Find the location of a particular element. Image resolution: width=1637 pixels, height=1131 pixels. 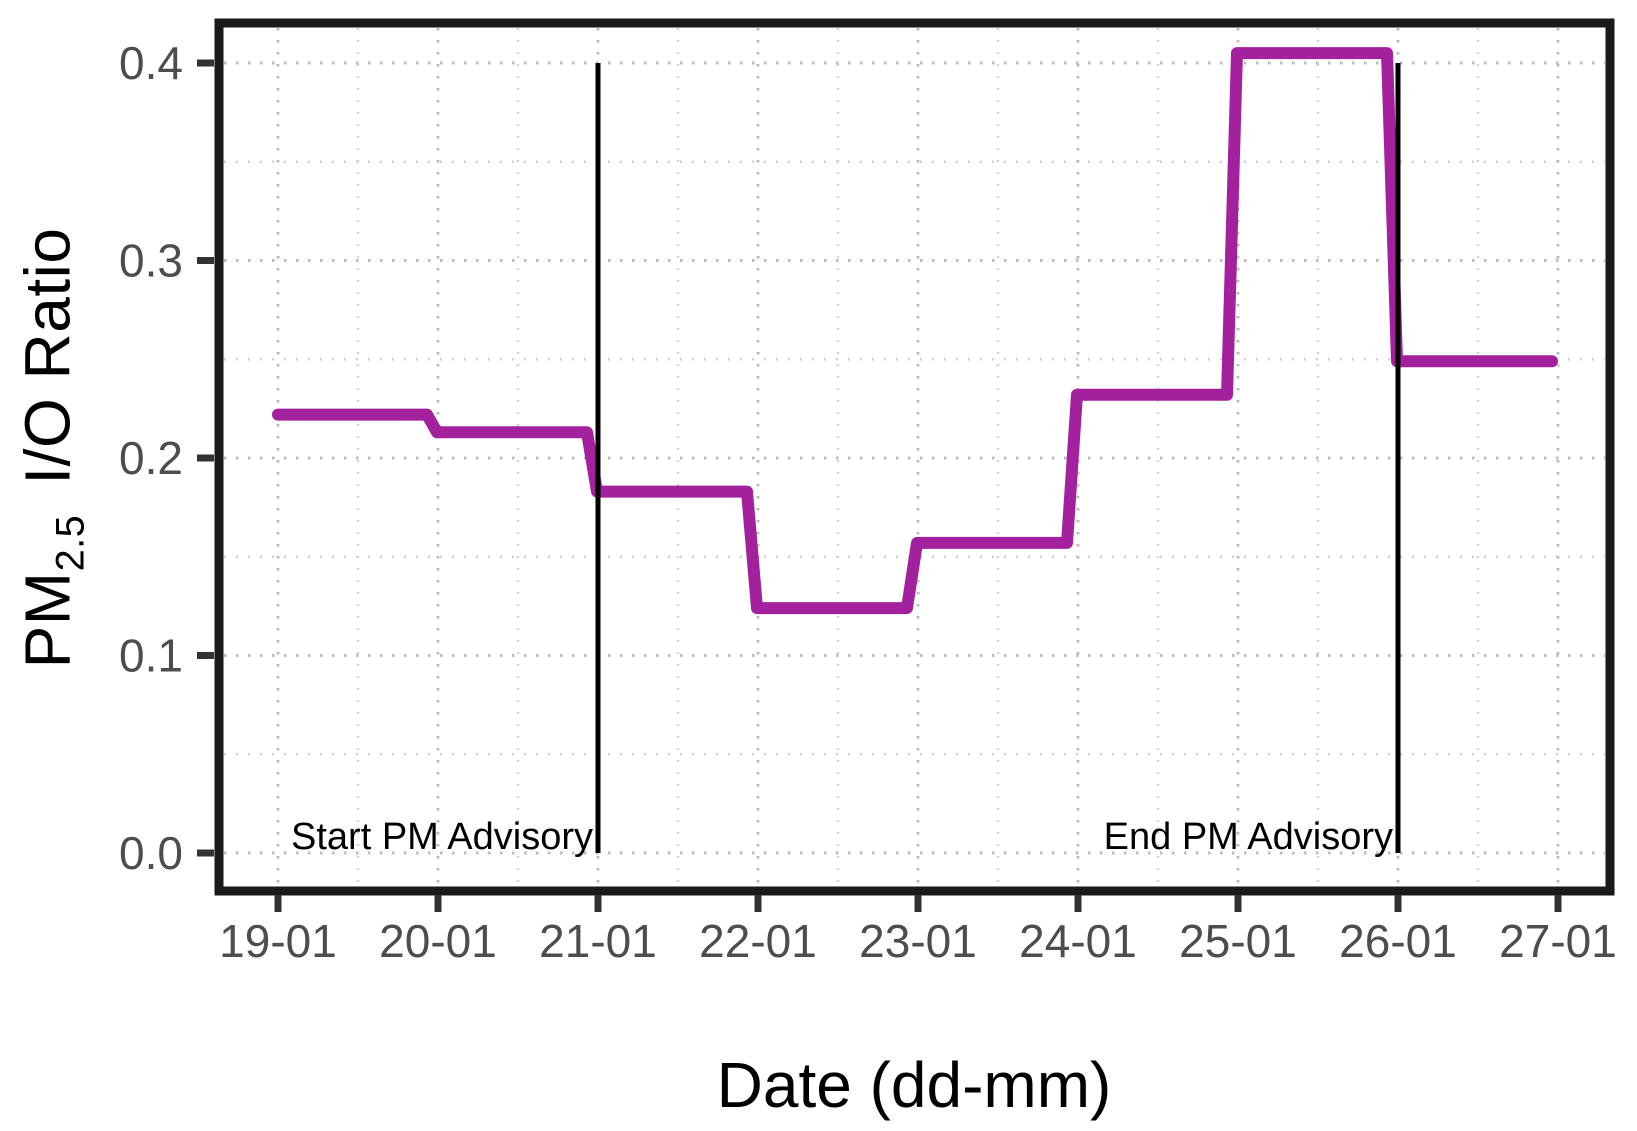

y-axis-title-subscript: 2.5 is located at coordinates (70, 543).